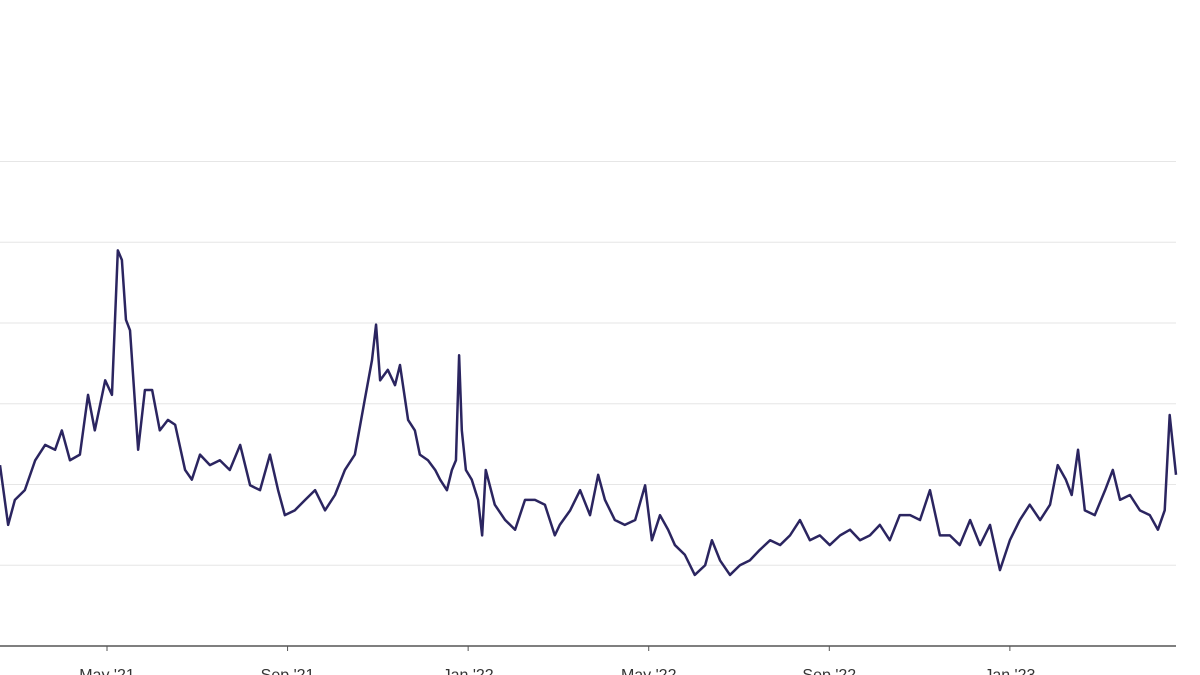 The image size is (1200, 675). I want to click on x-tick-label: May '22, so click(649, 671).